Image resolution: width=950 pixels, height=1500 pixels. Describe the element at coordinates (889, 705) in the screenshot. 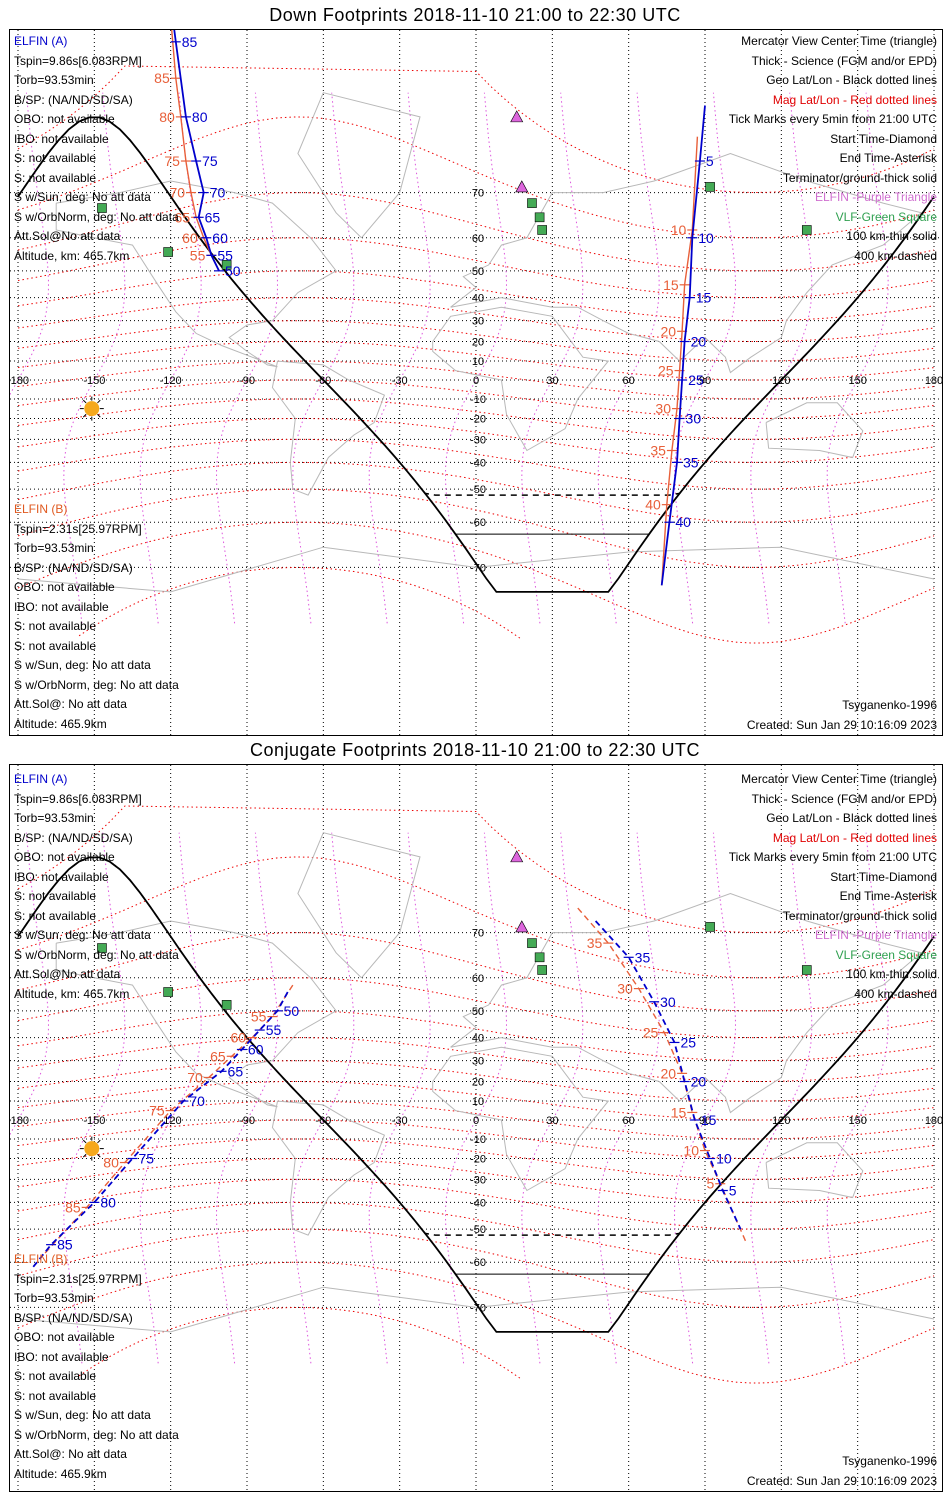

I see `model-label: Tsyganenko-1996` at that location.